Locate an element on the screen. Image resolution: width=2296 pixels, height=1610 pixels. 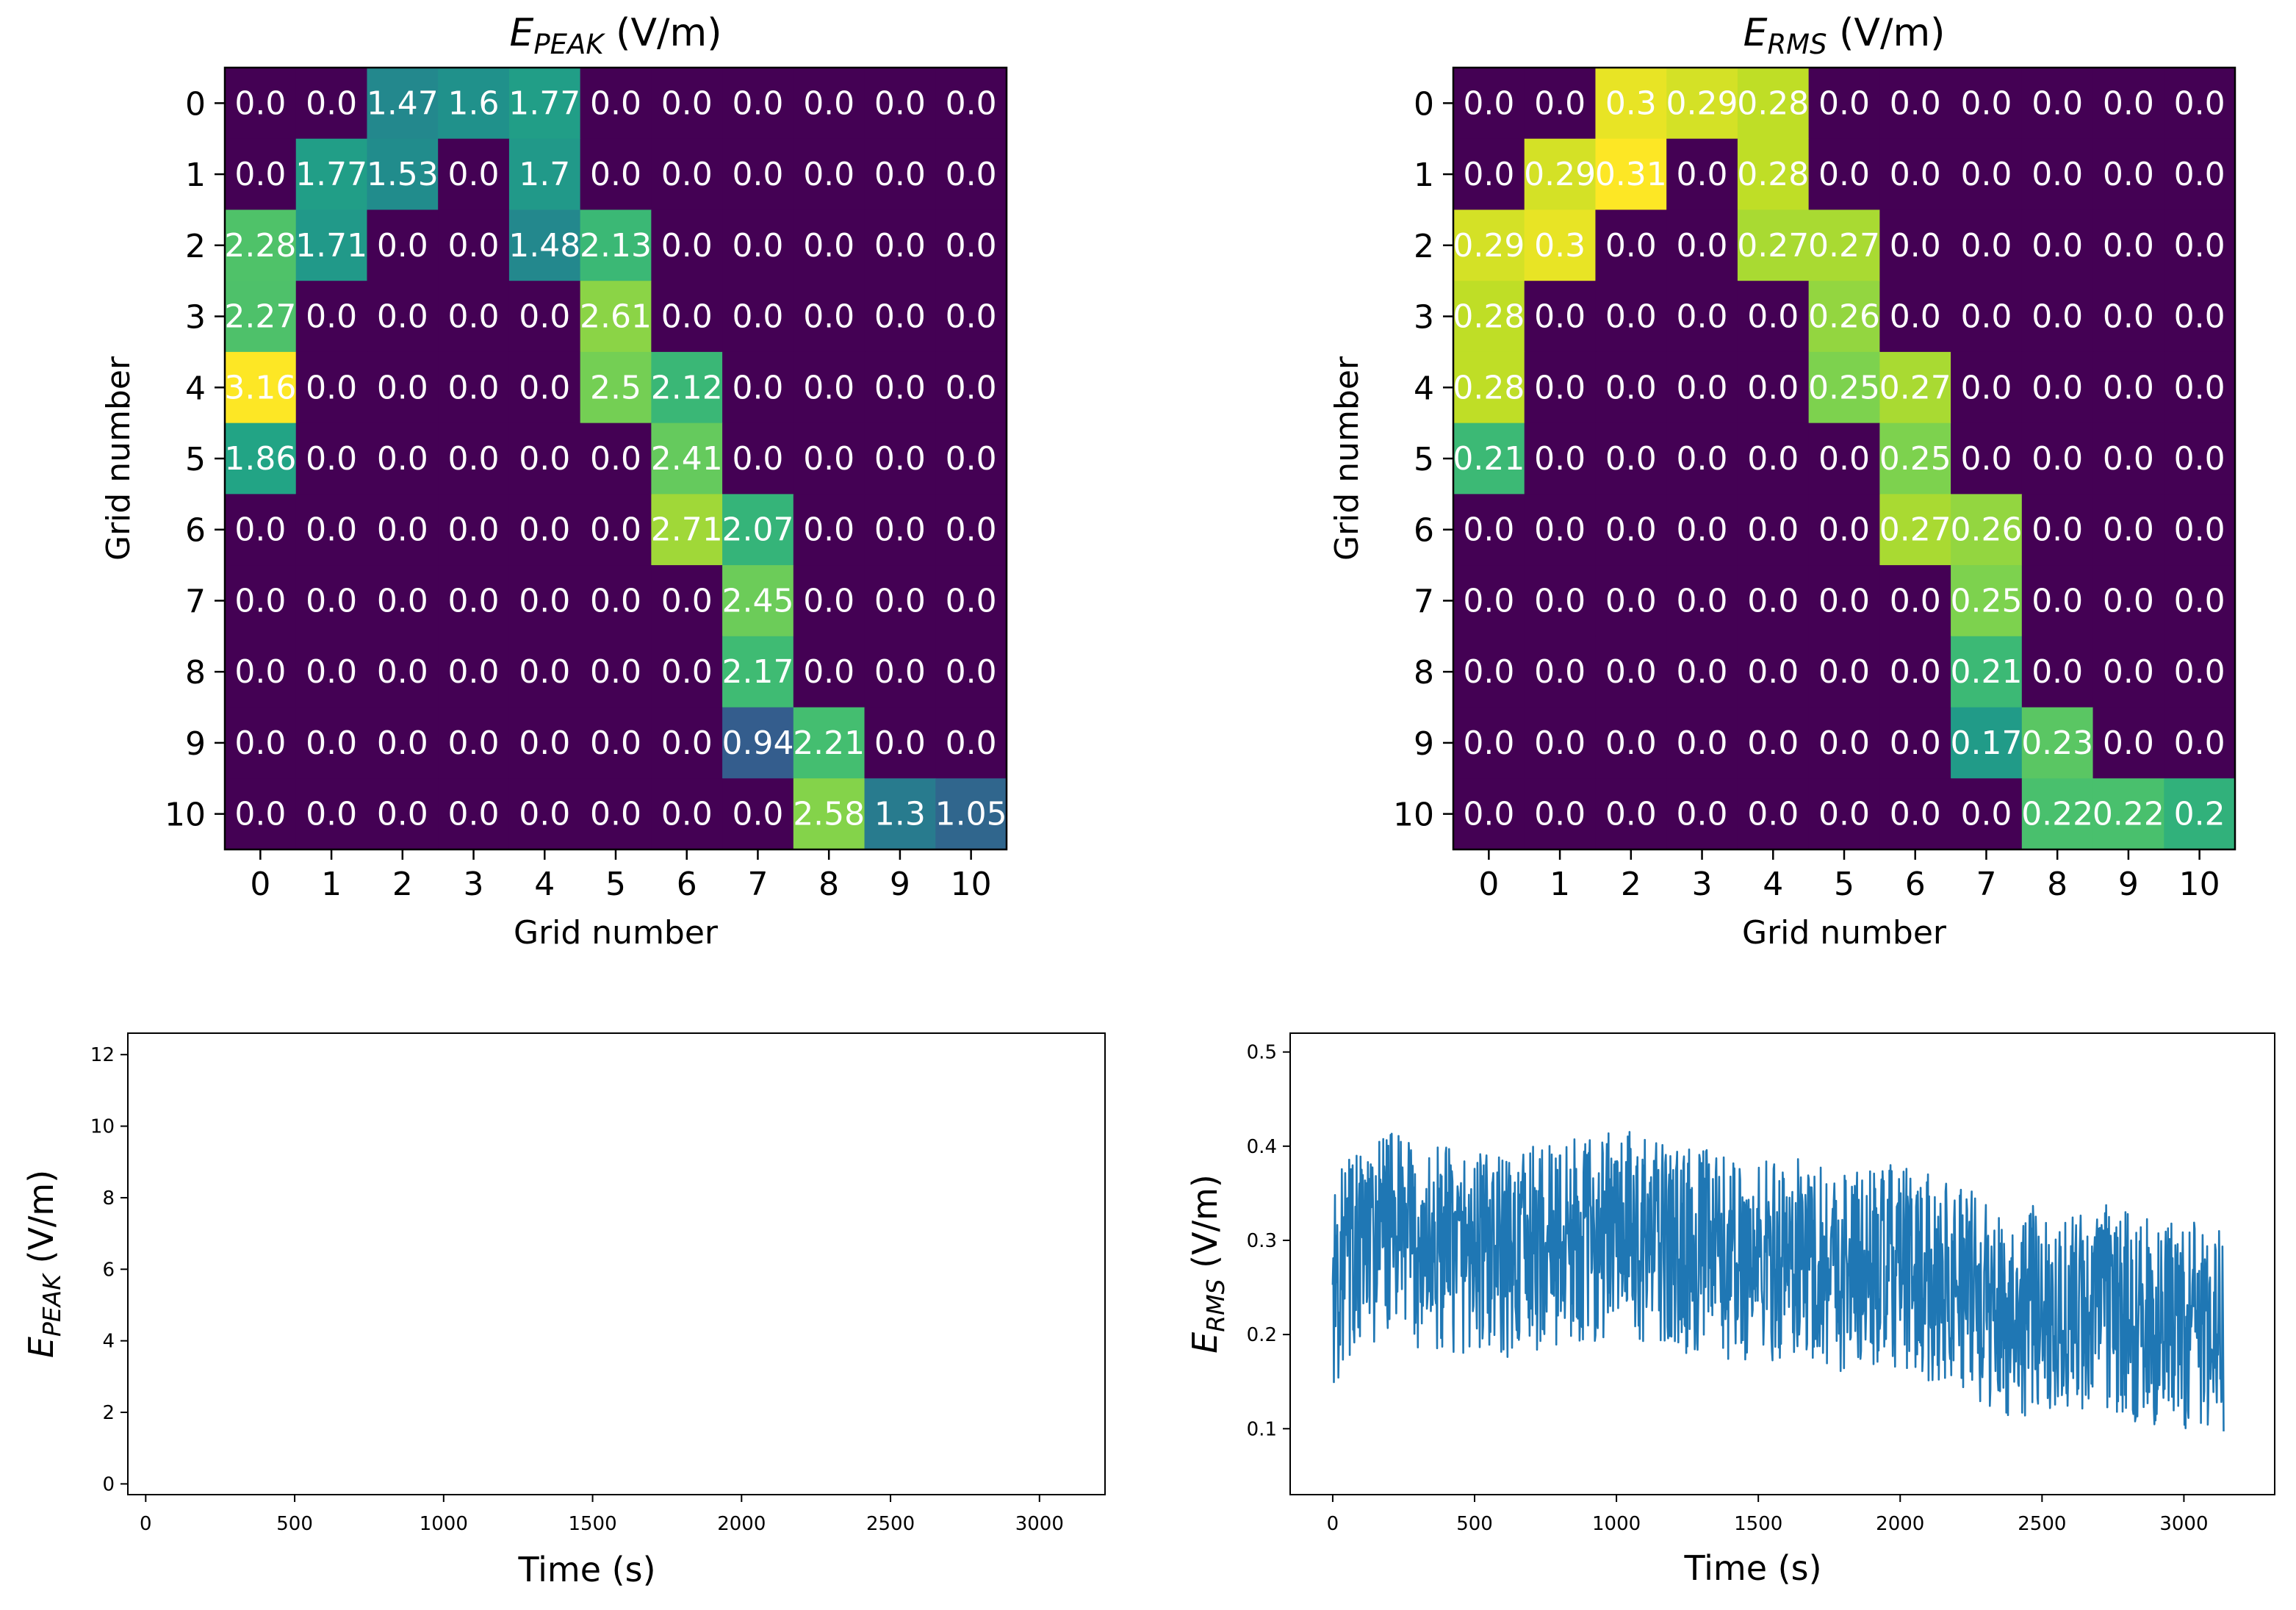
cell-value-label: 1.71 is located at coordinates (331, 246).